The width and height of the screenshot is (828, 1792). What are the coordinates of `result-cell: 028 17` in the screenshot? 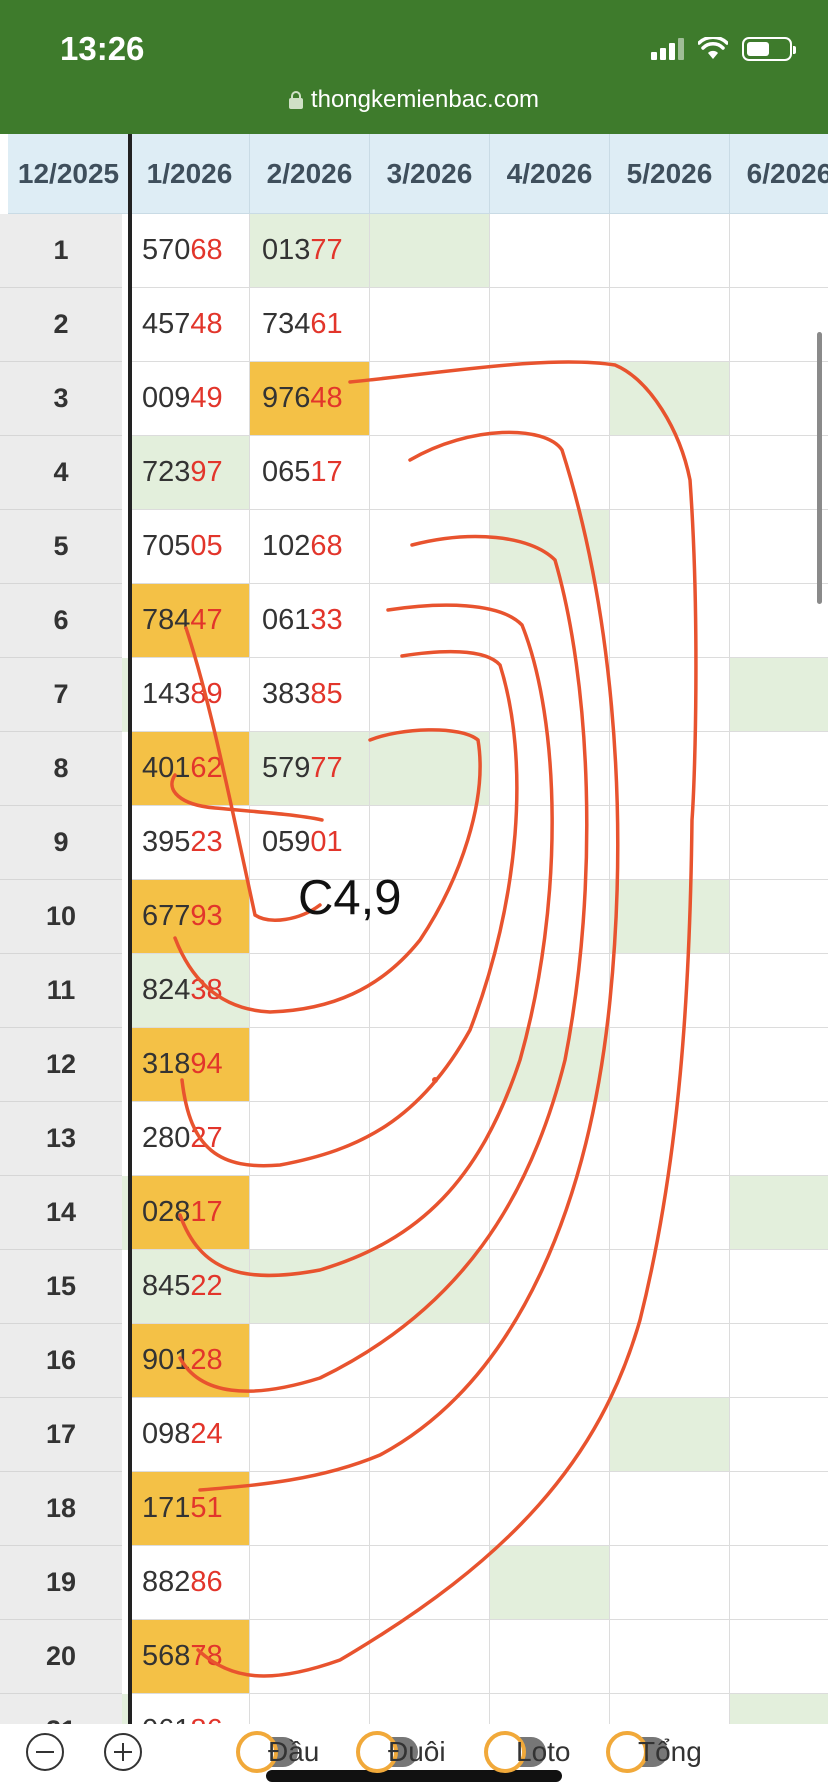 It's located at (190, 1213).